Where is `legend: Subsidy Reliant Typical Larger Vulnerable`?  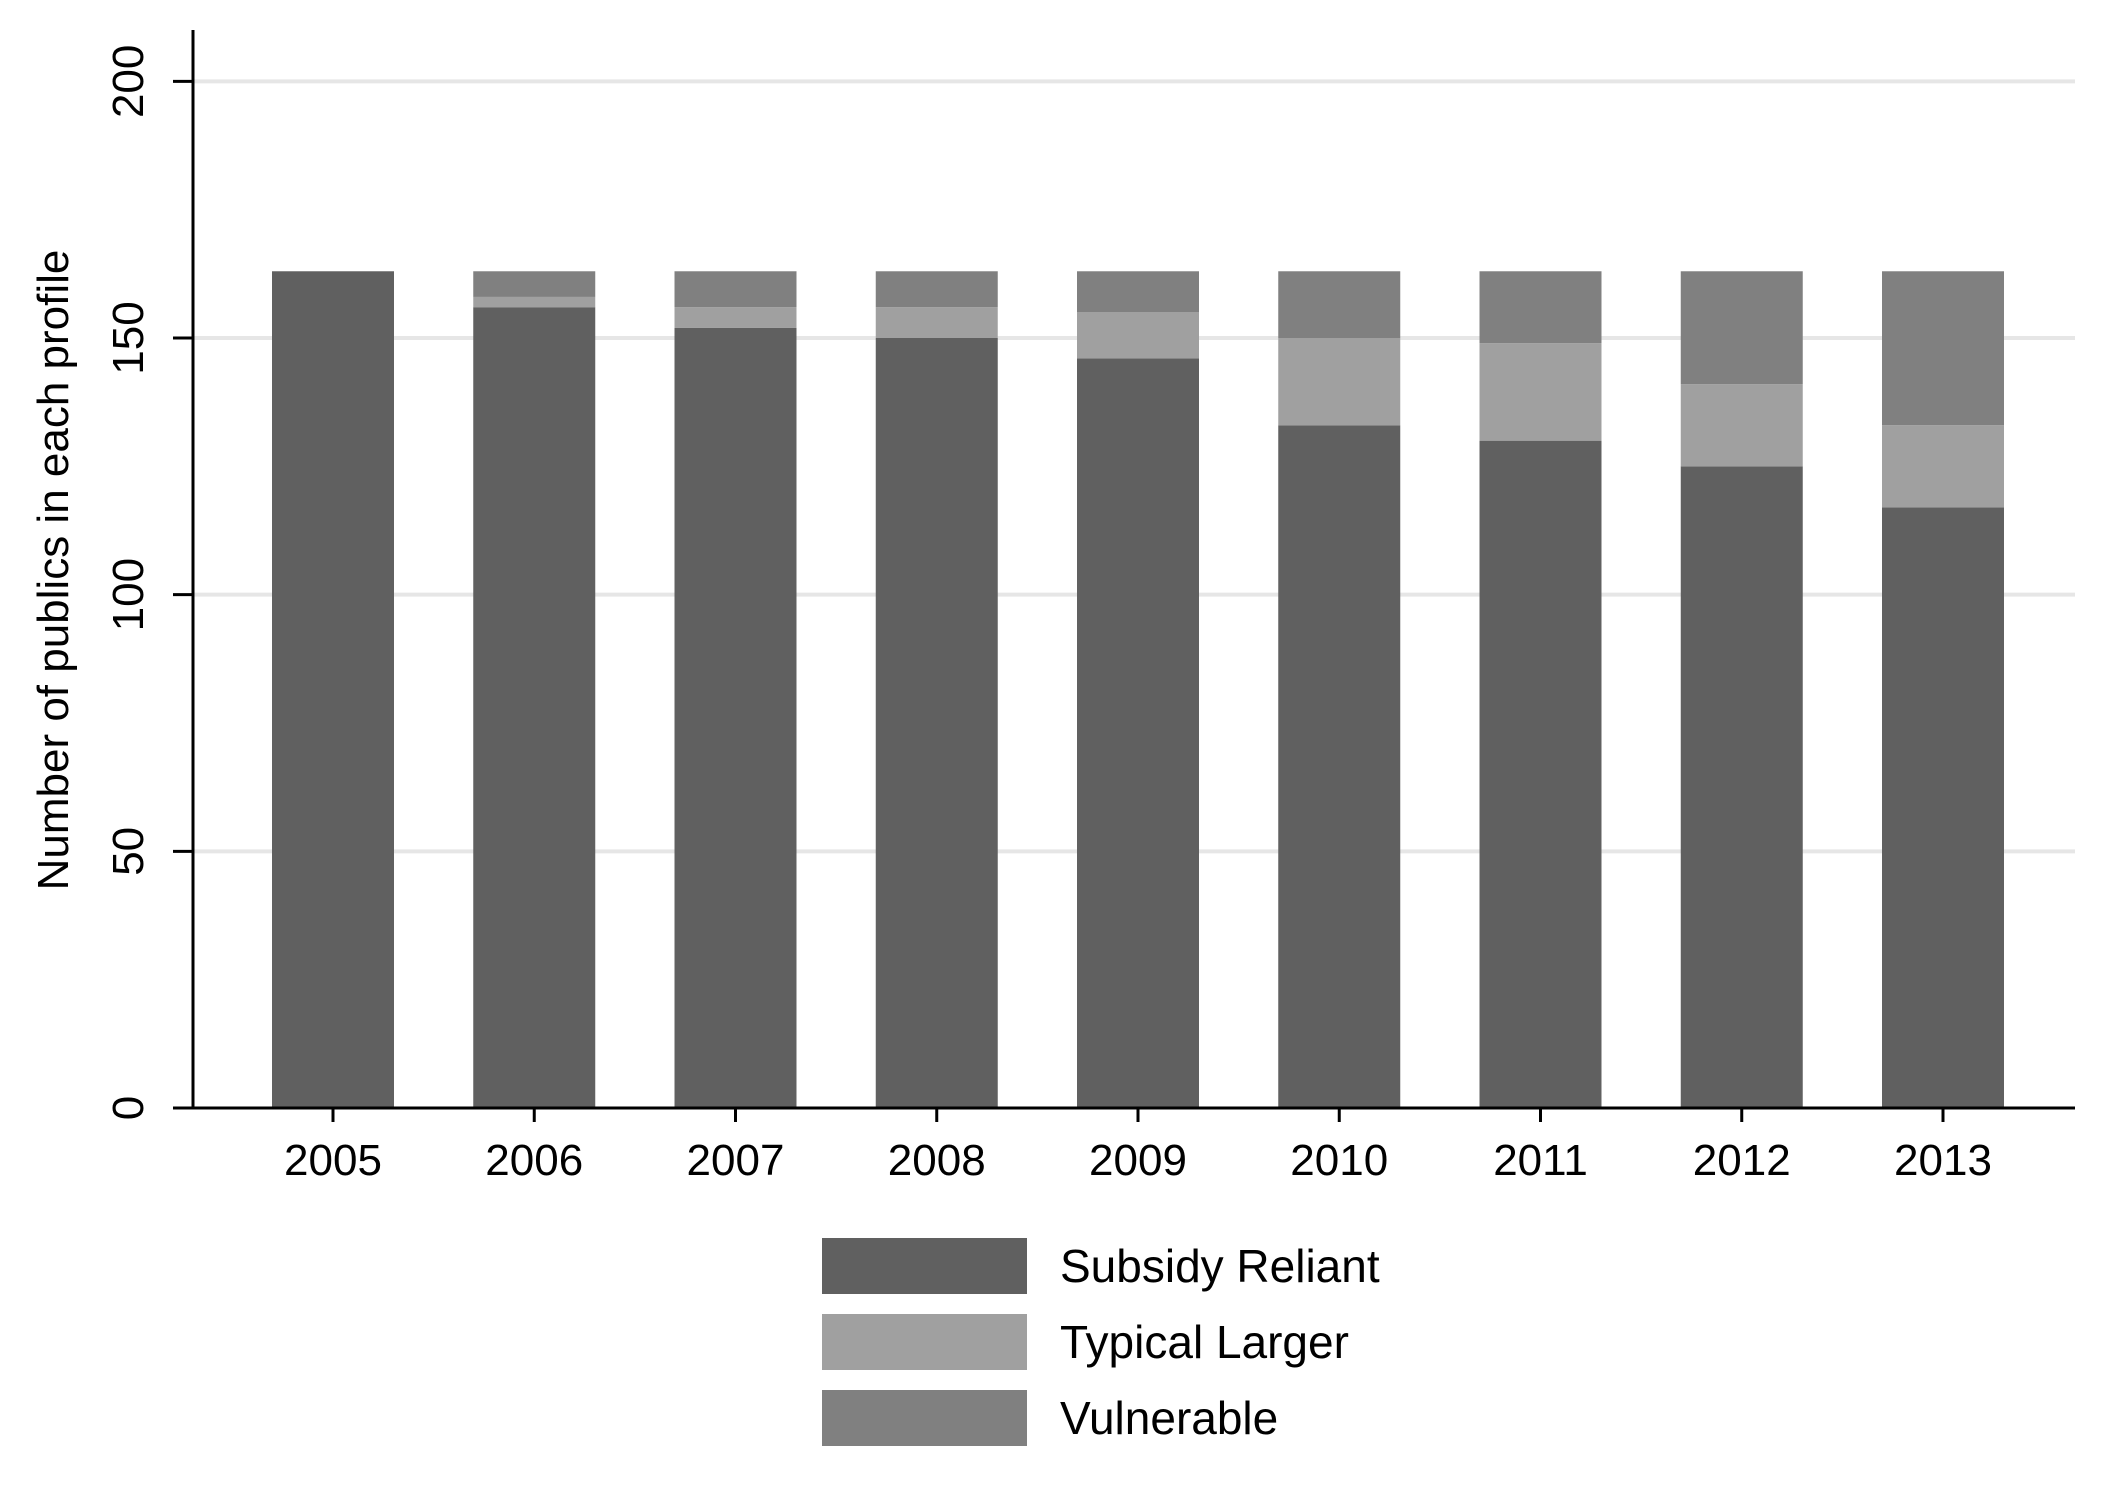
legend: Subsidy Reliant Typical Larger Vulnerable is located at coordinates (1101, 1342).